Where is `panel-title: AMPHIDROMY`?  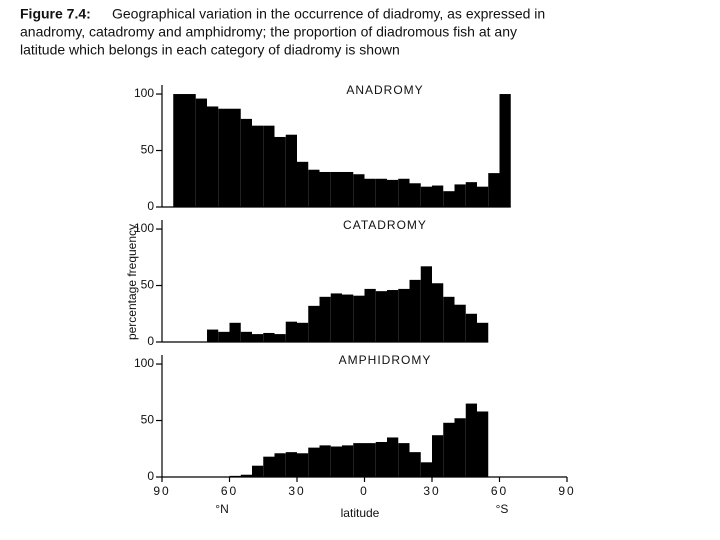 panel-title: AMPHIDROMY is located at coordinates (385, 360).